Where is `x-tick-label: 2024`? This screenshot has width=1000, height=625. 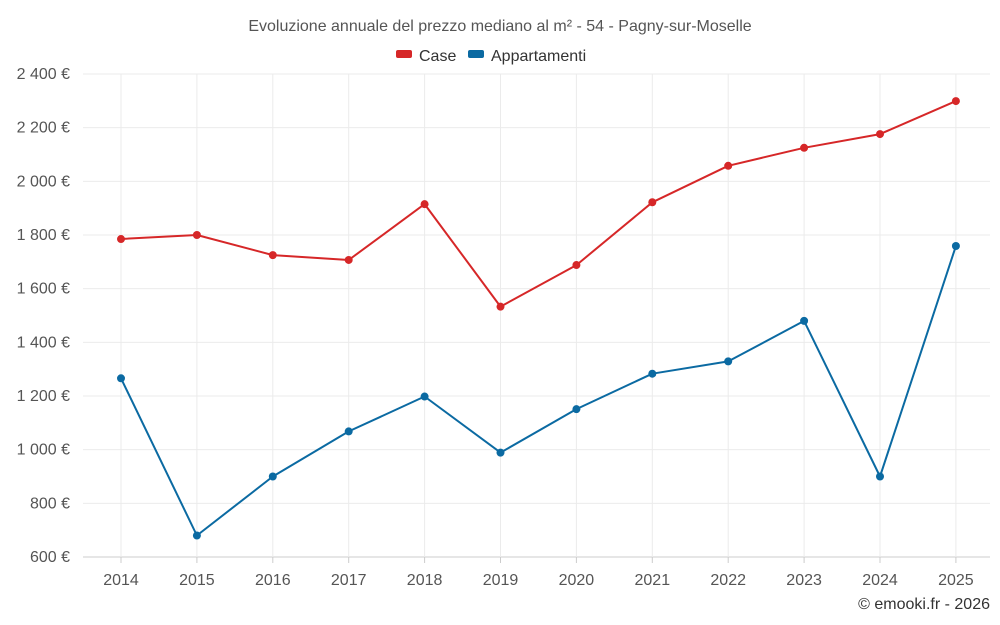
x-tick-label: 2024 is located at coordinates (880, 580).